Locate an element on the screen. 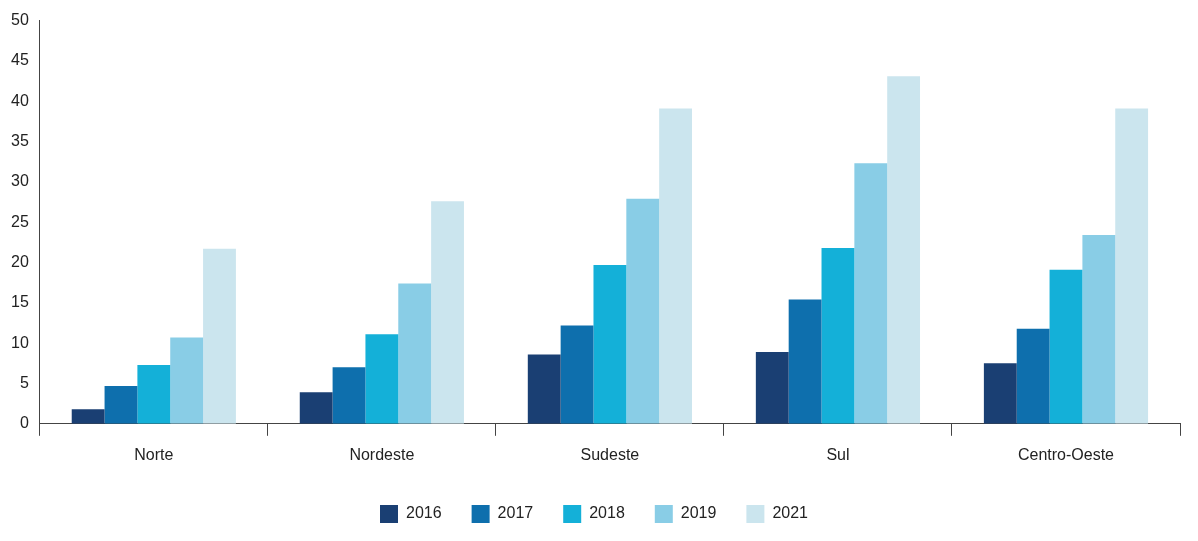 This screenshot has width=1198, height=541. y-tick-label: 30 is located at coordinates (20, 181).